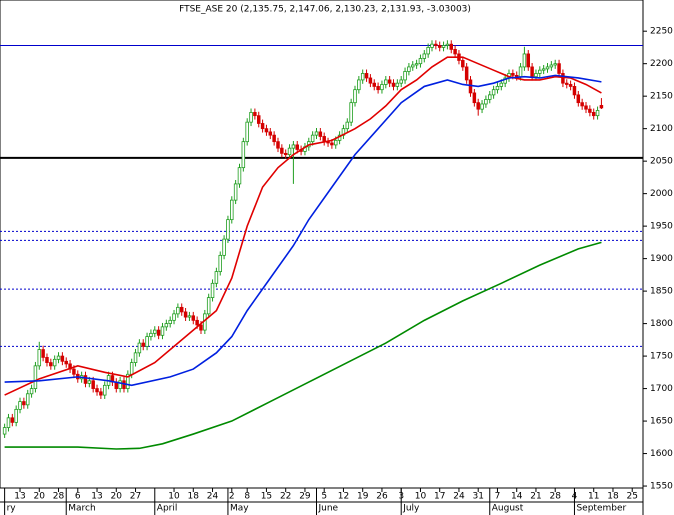  Describe the element at coordinates (343, 497) in the screenshot. I see `x-tick-label: 12` at that location.